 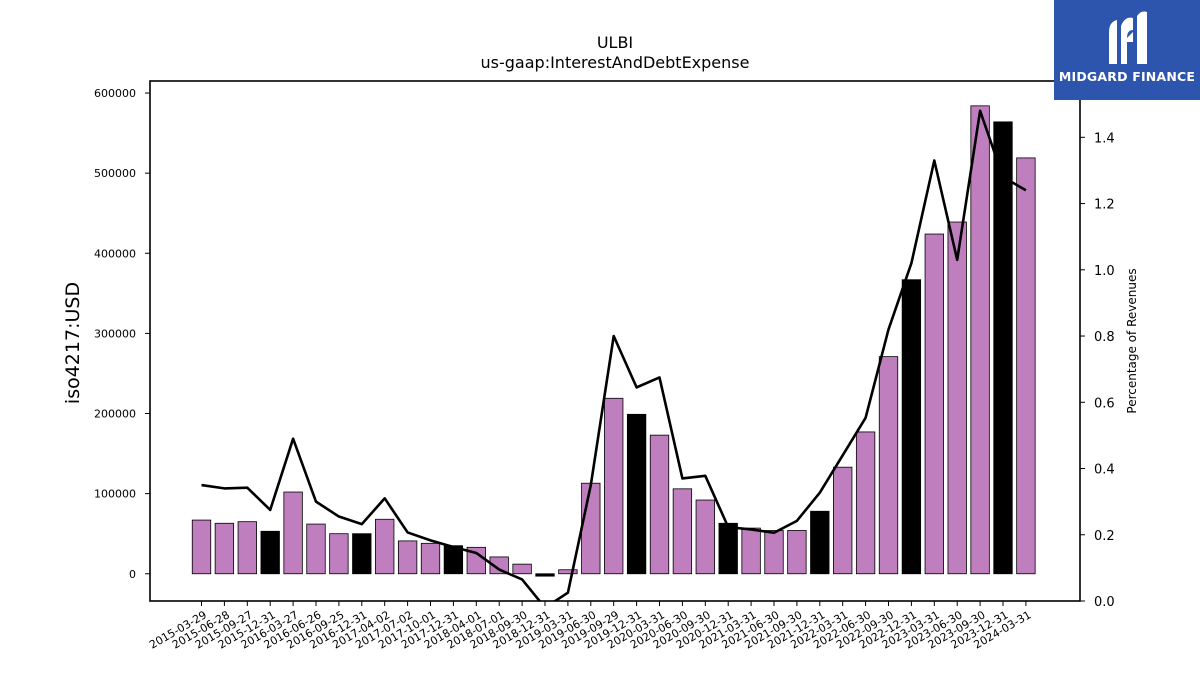 What do you see at coordinates (132, 574) in the screenshot?
I see `y-tick-label: 0` at bounding box center [132, 574].